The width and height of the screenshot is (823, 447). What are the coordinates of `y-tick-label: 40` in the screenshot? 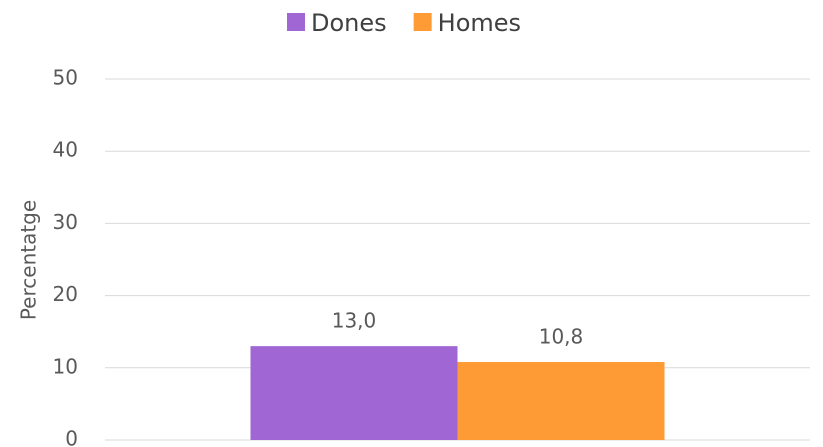 It's located at (65, 150).